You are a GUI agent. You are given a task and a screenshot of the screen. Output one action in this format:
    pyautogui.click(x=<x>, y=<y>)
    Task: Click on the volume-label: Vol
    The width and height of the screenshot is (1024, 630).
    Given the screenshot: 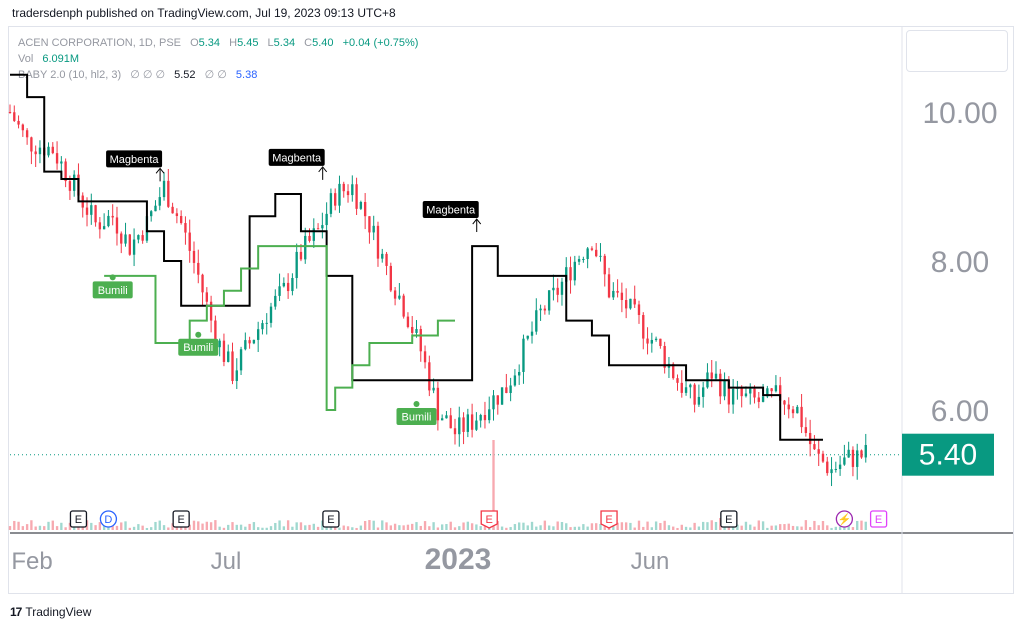 What is the action you would take?
    pyautogui.click(x=26, y=59)
    